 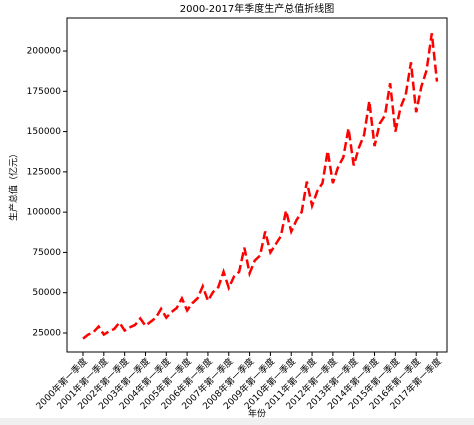 What do you see at coordinates (257, 8) in the screenshot?
I see `chart-title: 2000-2017年季度生产总值折线图` at bounding box center [257, 8].